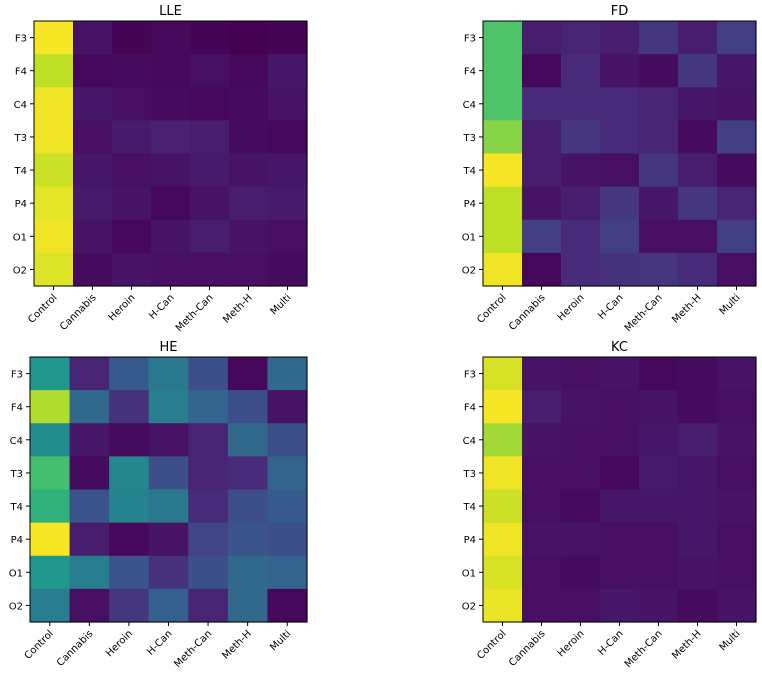 The width and height of the screenshot is (762, 675). I want to click on y-tick-label: F3, so click(470, 39).